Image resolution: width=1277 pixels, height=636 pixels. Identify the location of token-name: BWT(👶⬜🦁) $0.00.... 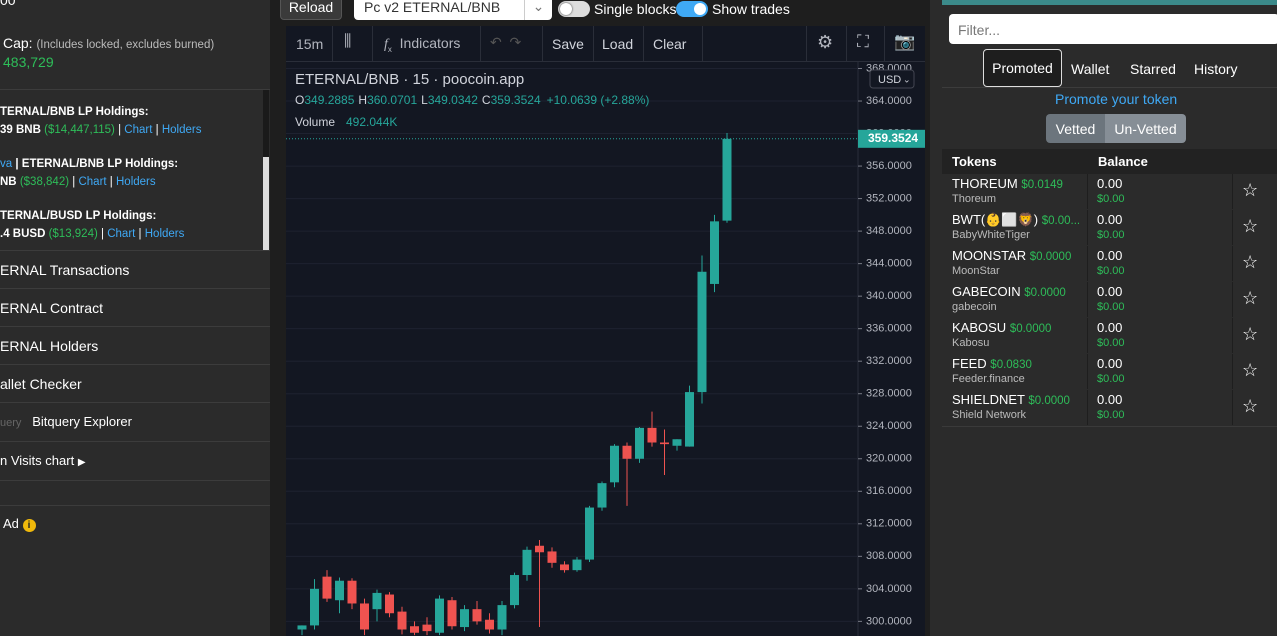
(1018, 220).